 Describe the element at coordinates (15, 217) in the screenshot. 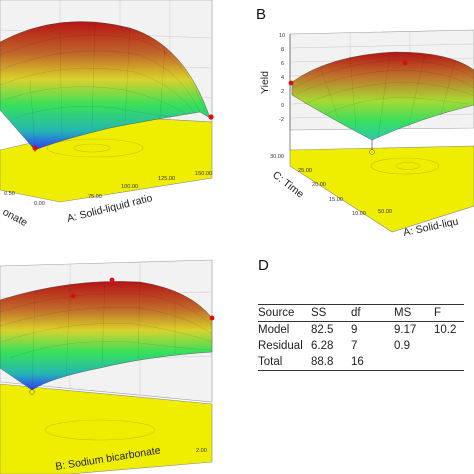

I see `panel-a-y-axis-title: onate` at that location.